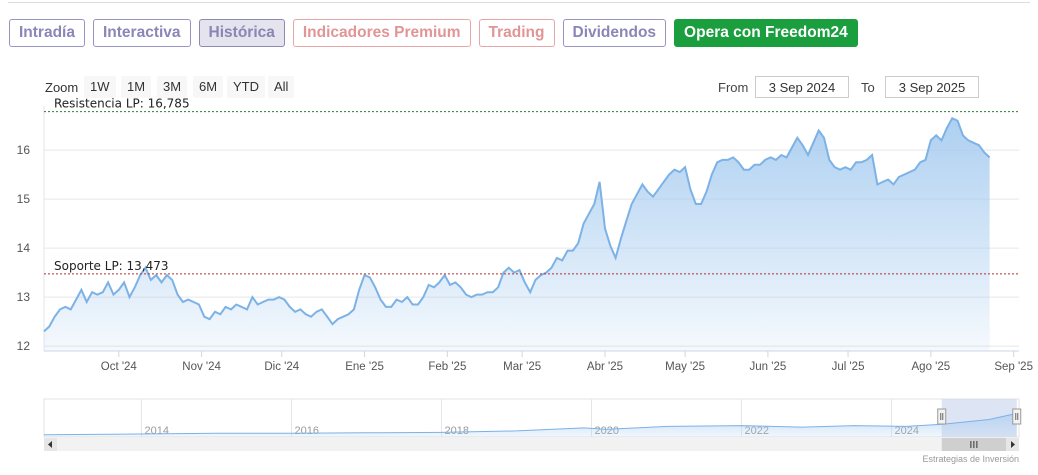 The image size is (1038, 475). Describe the element at coordinates (141, 33) in the screenshot. I see `tab-interactiva: Interactiva` at that location.